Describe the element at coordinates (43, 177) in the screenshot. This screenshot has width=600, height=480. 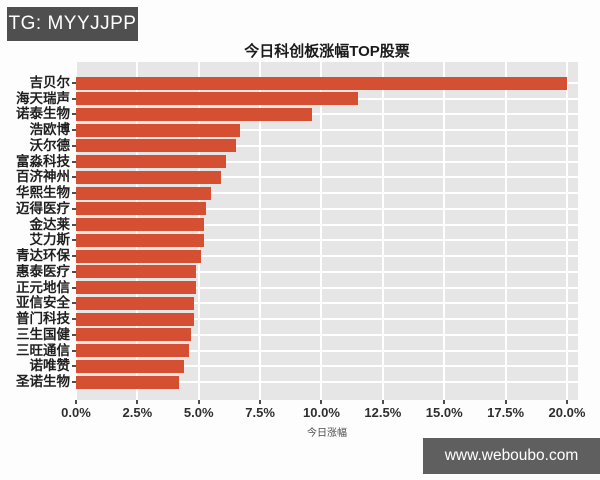
I see `y-tick-label: 百济神州` at that location.